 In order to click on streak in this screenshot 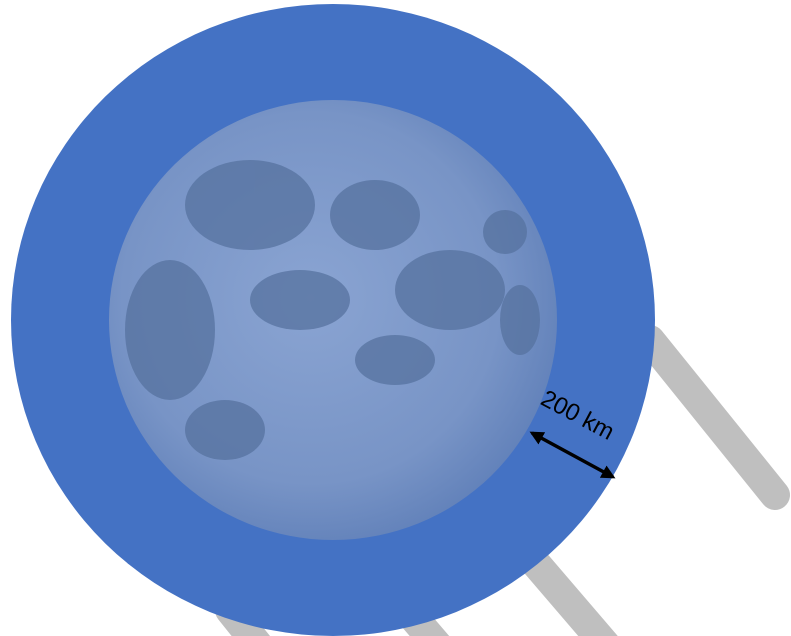, I will do `click(712, 417)`.